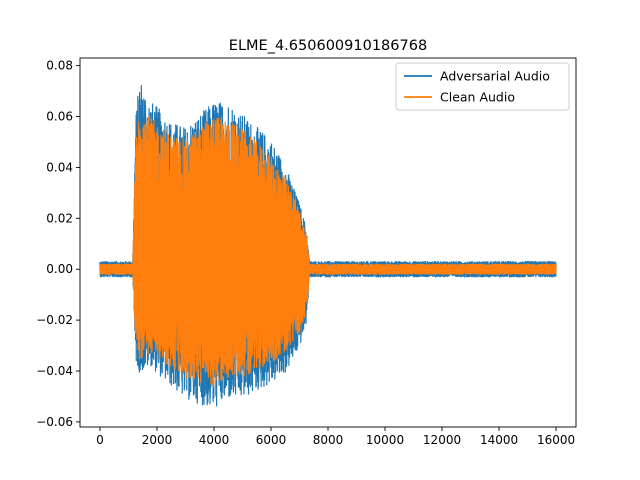 The image size is (640, 480). I want to click on x-tick-label: 4000, so click(214, 440).